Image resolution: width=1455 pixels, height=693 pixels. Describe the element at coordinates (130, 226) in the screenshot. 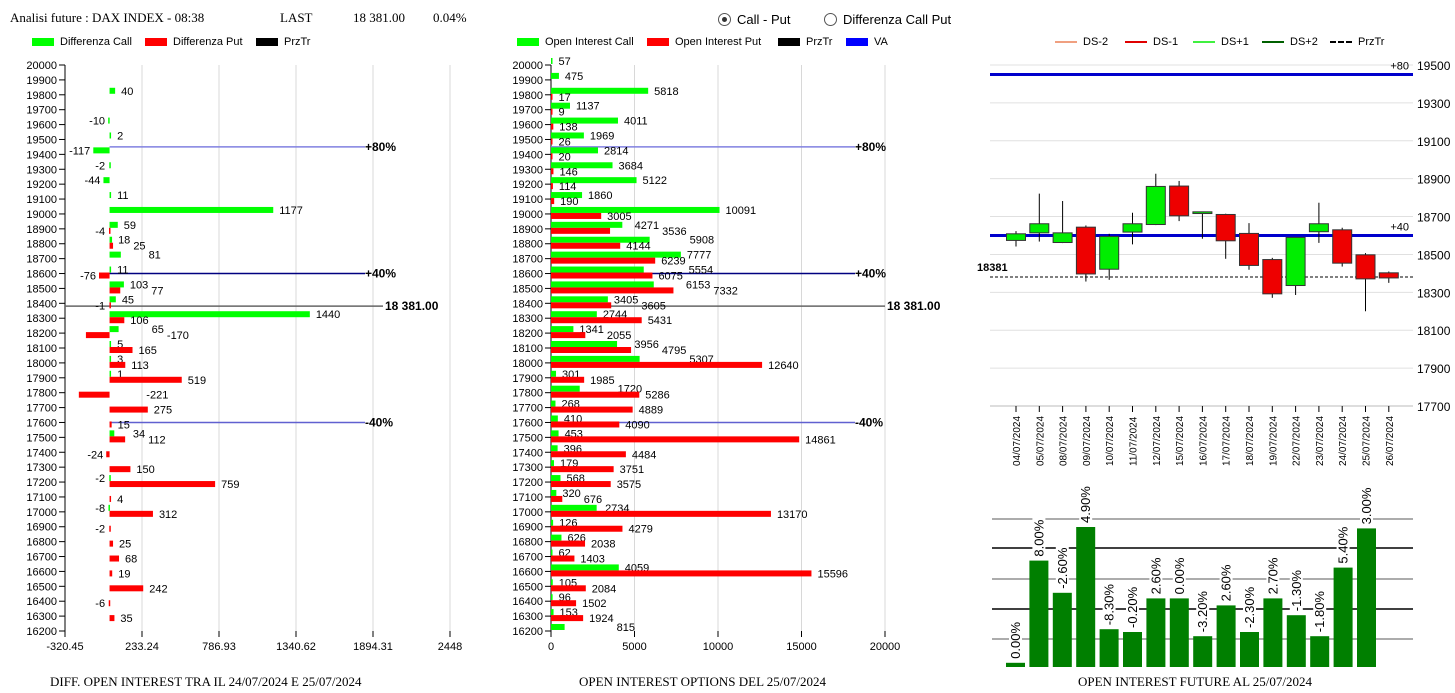

I see `diff-call-label: 59` at that location.